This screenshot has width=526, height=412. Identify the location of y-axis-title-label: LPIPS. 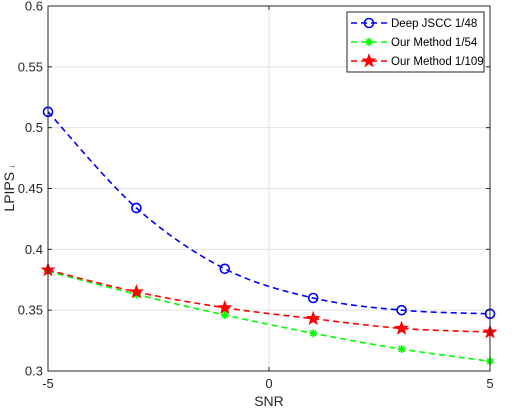
(9, 192).